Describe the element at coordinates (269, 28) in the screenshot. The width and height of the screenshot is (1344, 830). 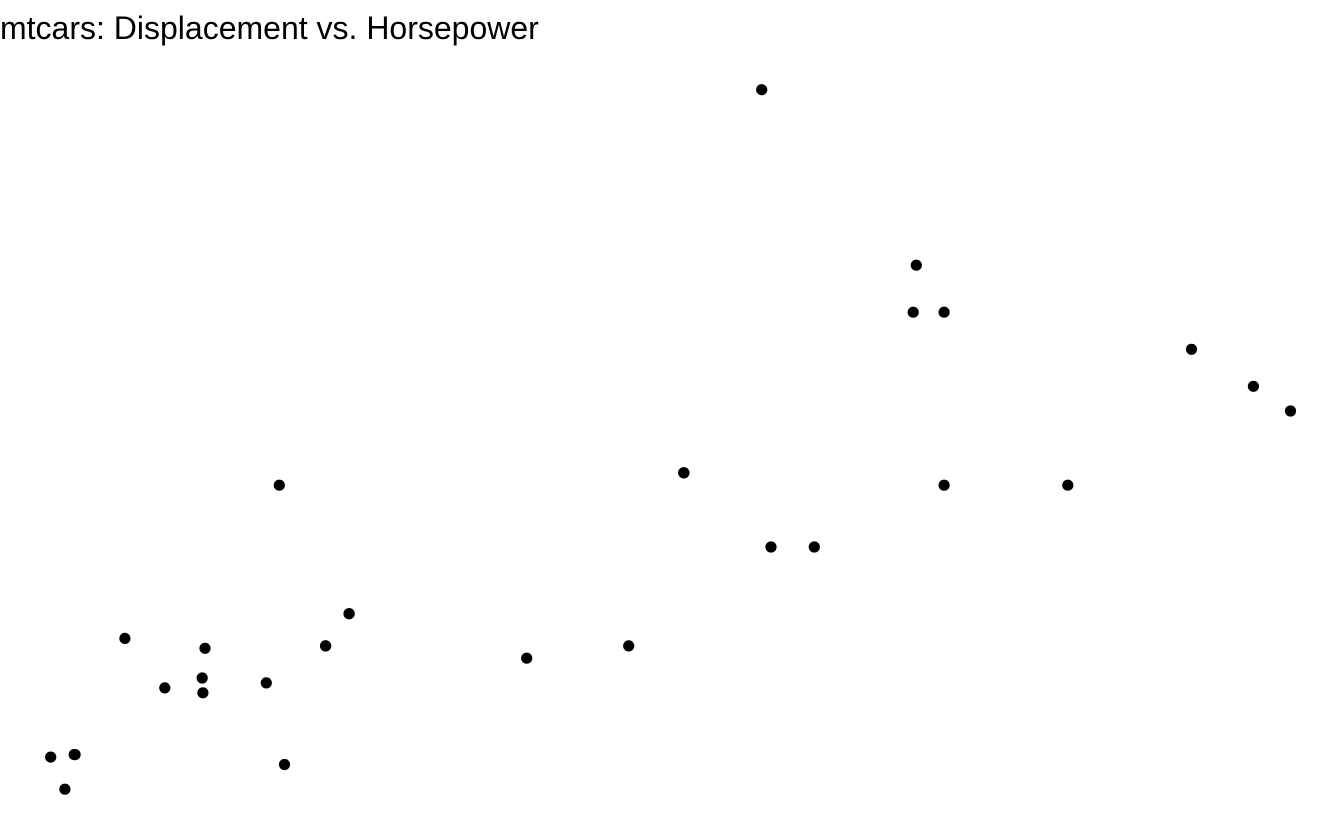
I see `chart-title: mtcars: Displacement vs. Horsepower` at that location.